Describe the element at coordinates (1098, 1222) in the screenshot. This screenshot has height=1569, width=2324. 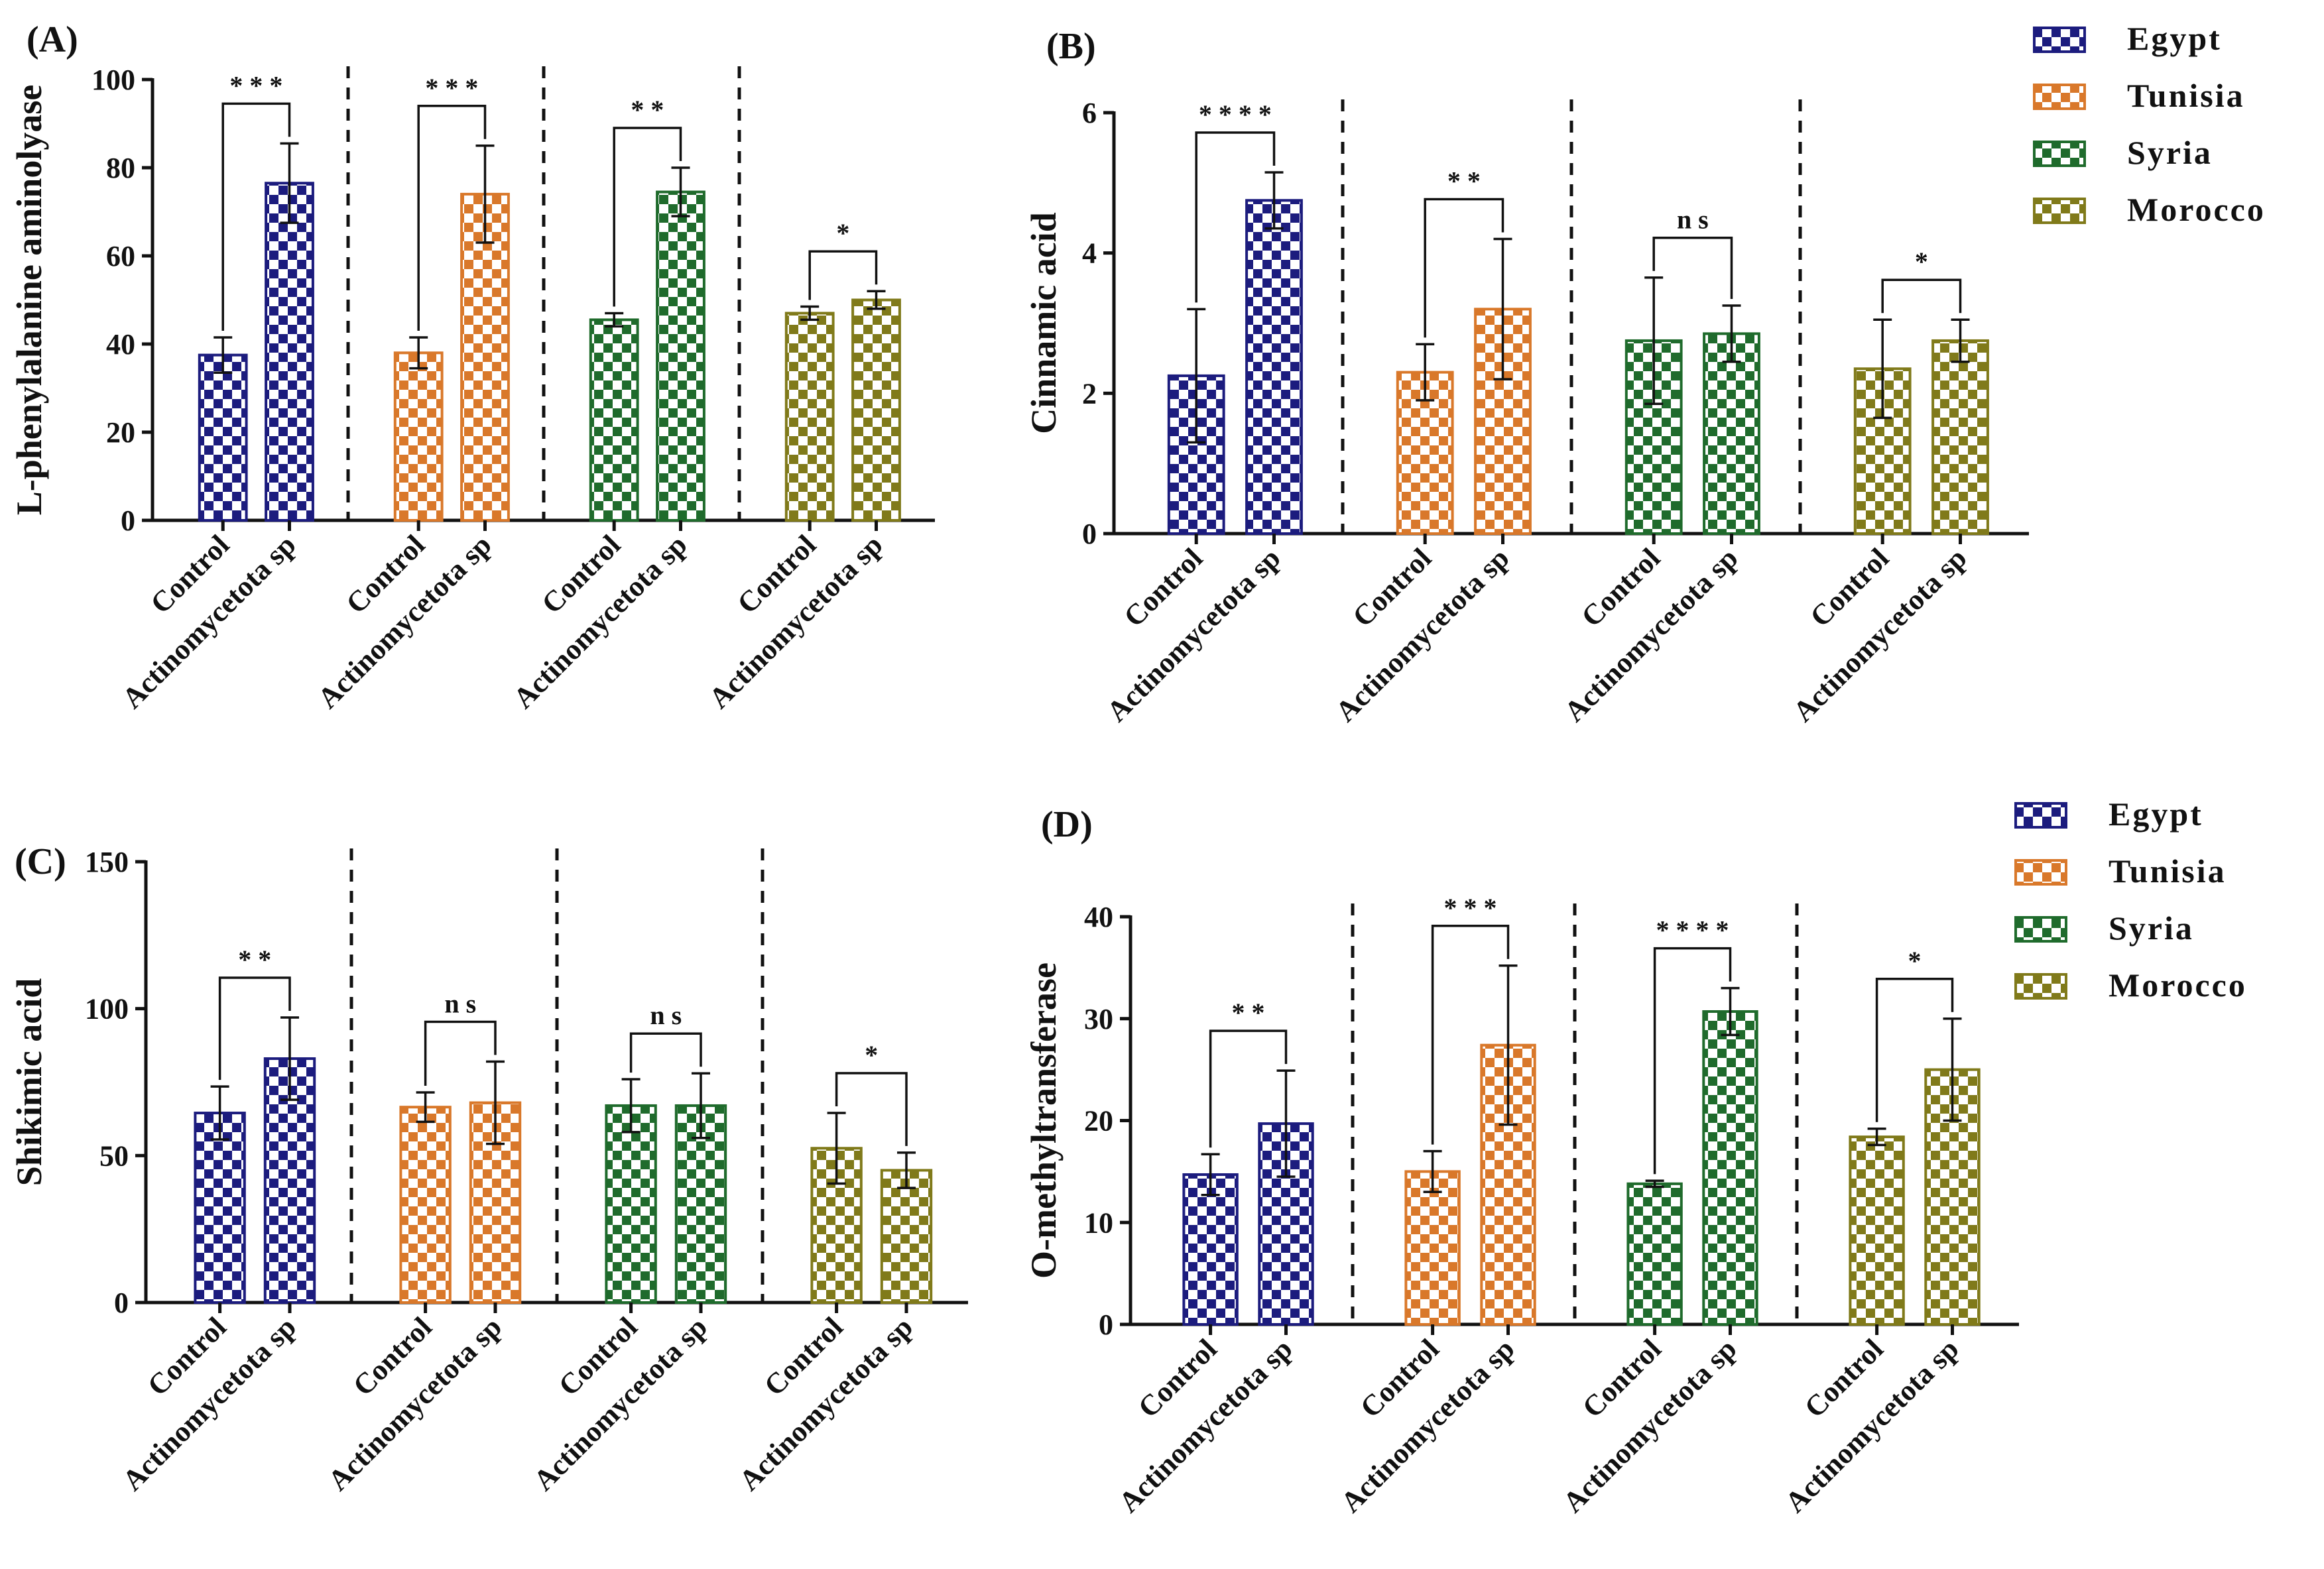
I see `y-tick-label: 10` at that location.